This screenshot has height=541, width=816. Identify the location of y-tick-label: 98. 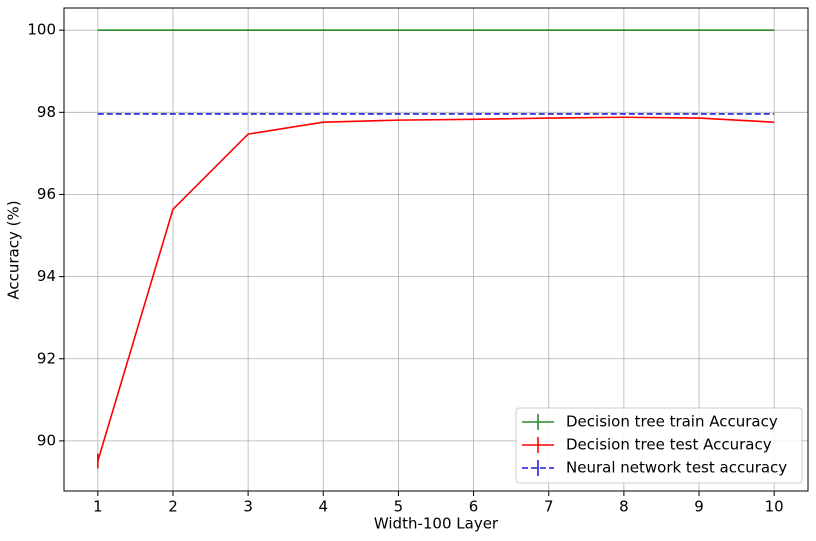
(46, 112).